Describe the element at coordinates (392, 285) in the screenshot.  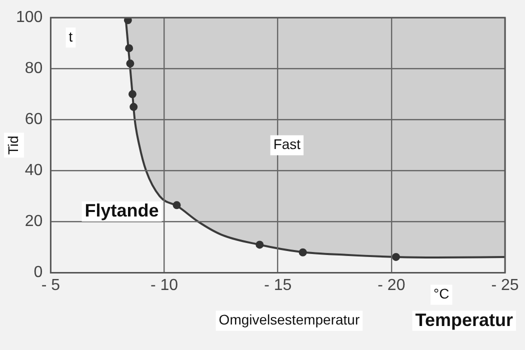
I see `x-tick-label: - 20` at that location.